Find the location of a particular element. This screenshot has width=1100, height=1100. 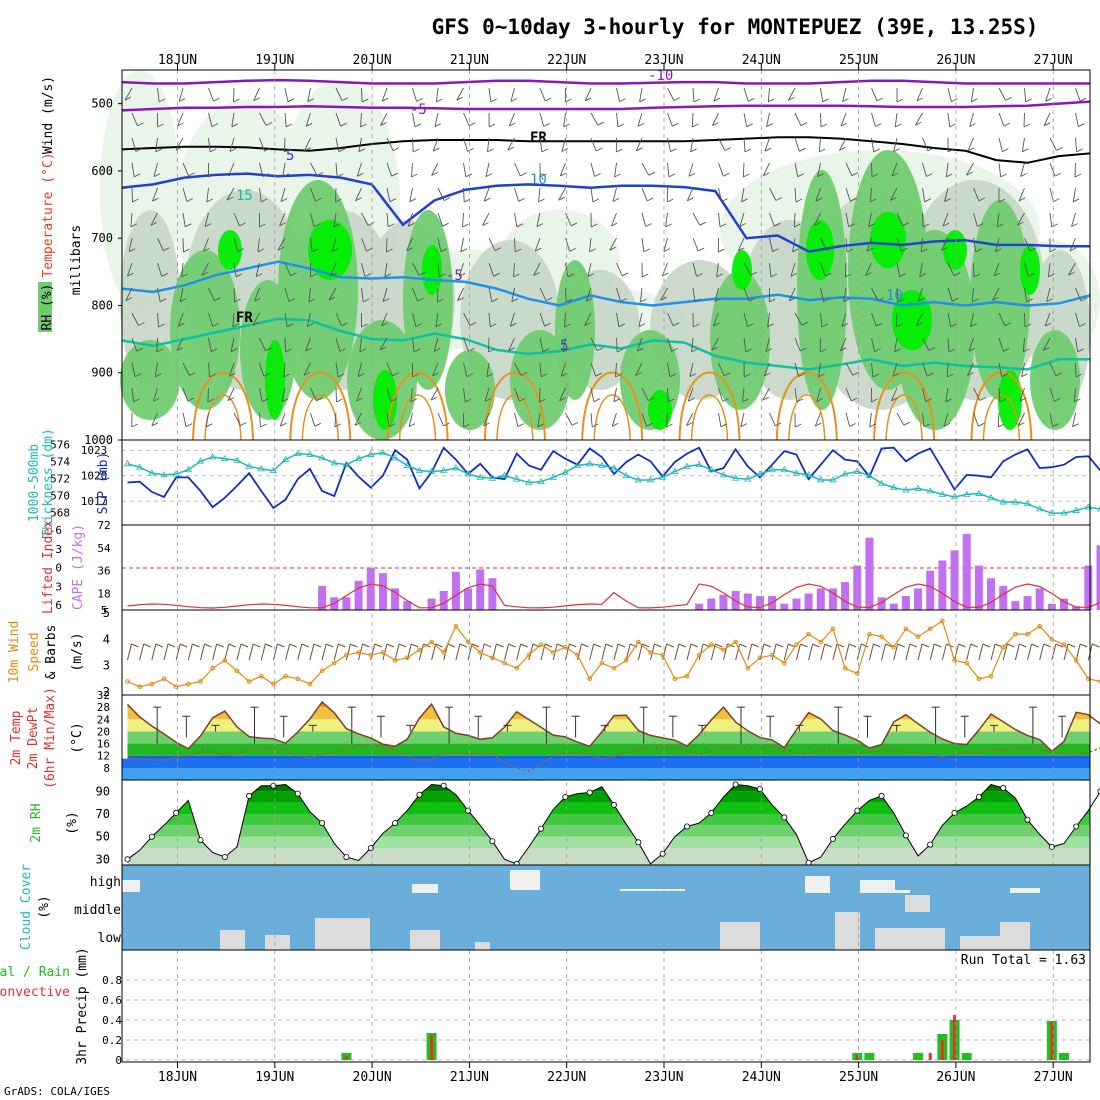

isotherm-label: -5 is located at coordinates (454, 276).